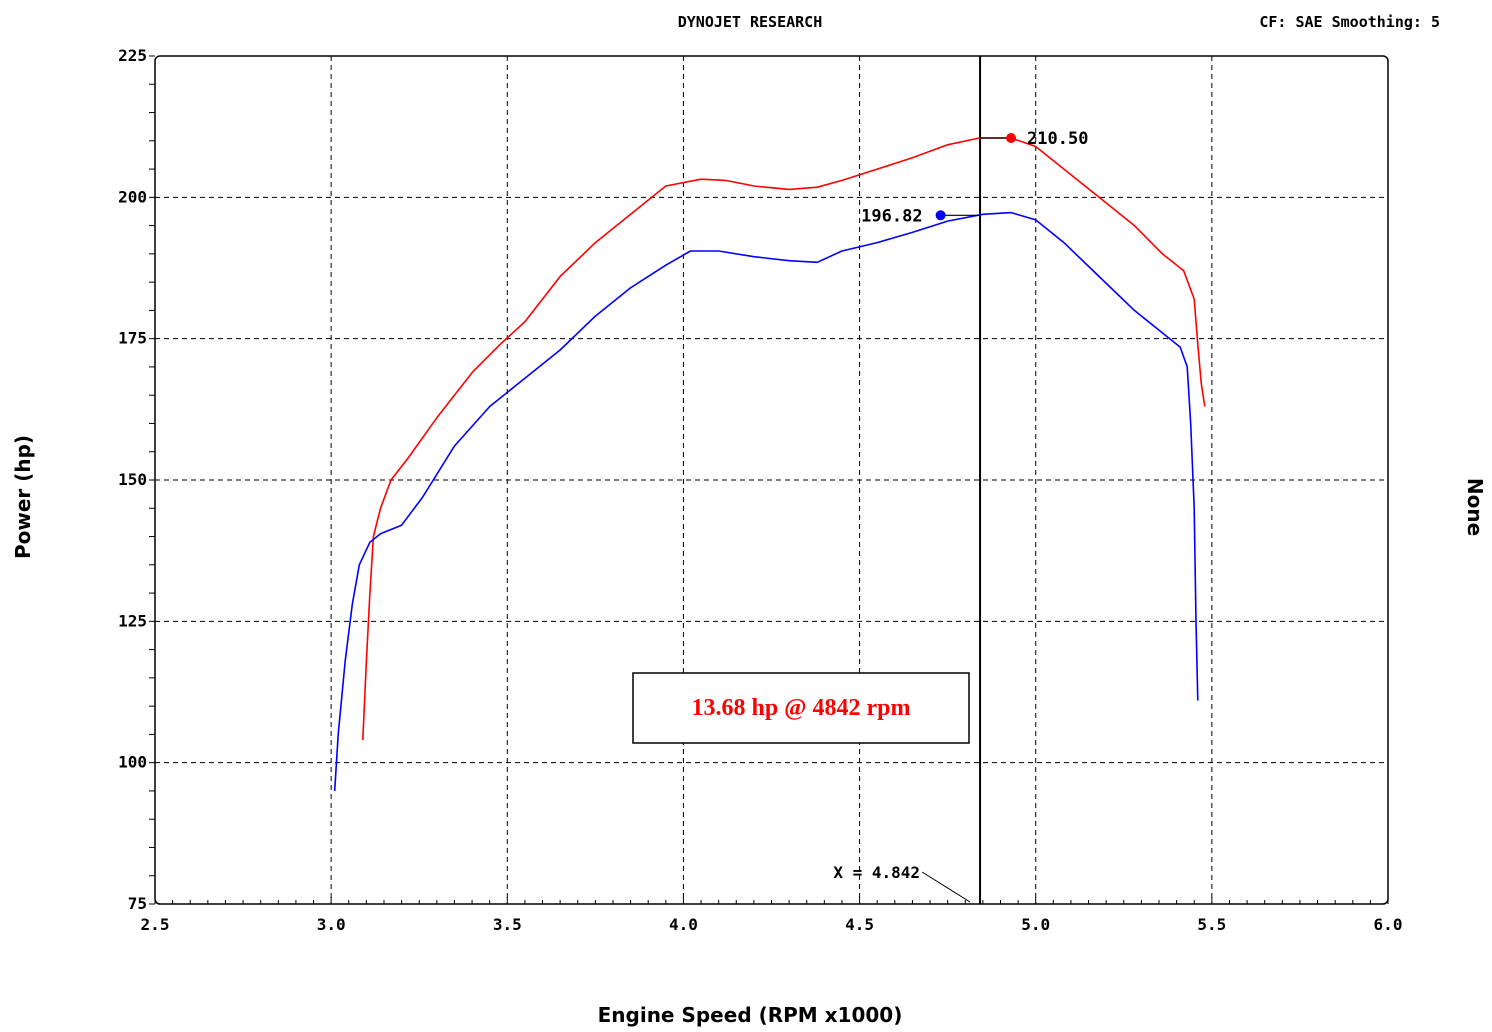 Image resolution: width=1492 pixels, height=1032 pixels. I want to click on x-tick-label: 4.5, so click(859, 924).